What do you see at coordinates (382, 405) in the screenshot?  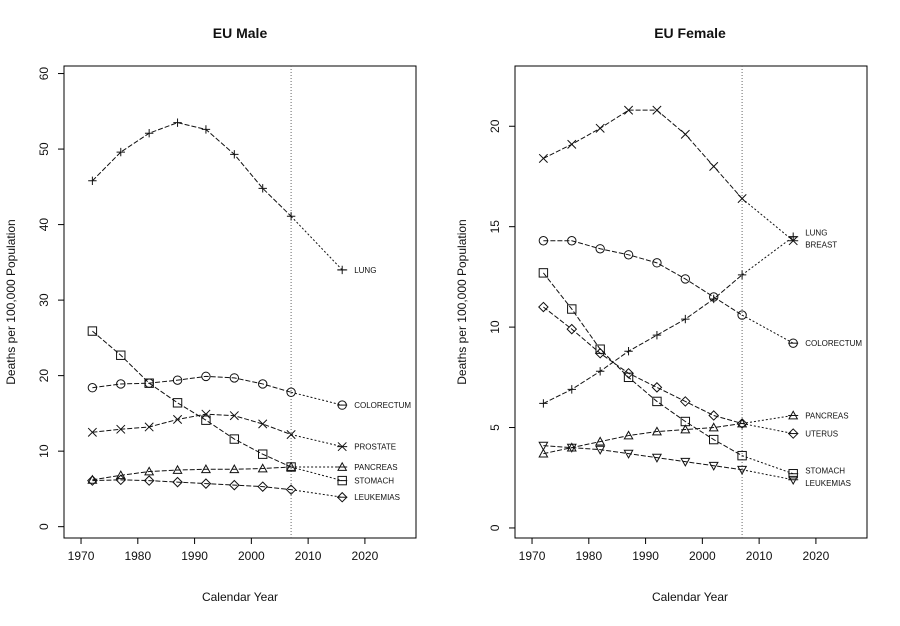 I see `series-label: COLORECTUM` at bounding box center [382, 405].